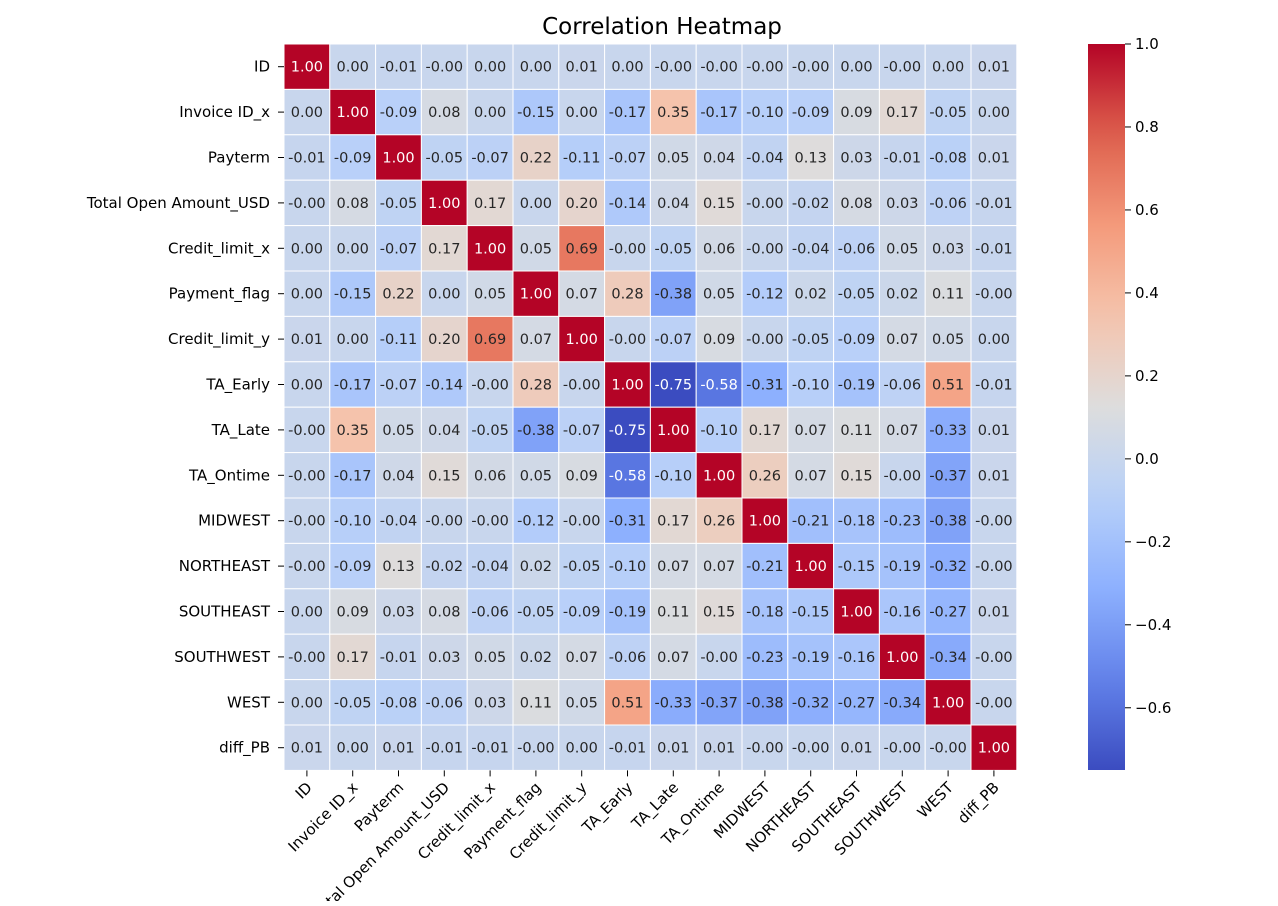 The image size is (1278, 906). I want to click on heatmap-cell-value: 0.22, so click(398, 295).